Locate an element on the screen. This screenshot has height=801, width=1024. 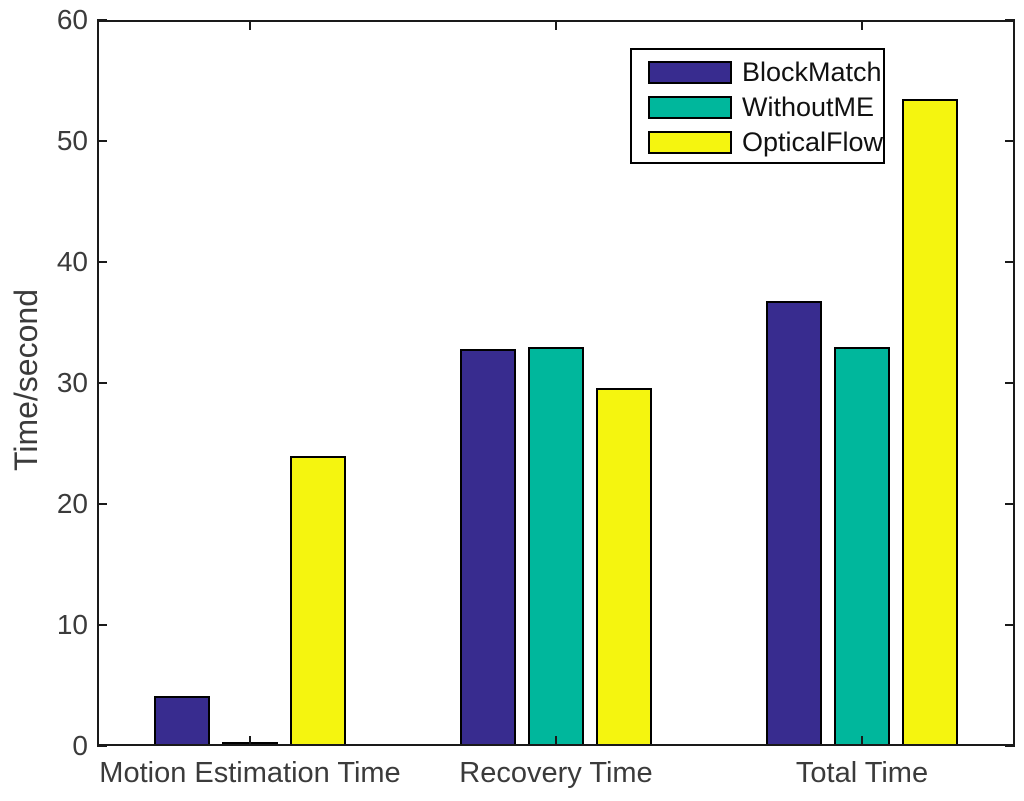
y-tick-label: 20 is located at coordinates (72, 503).